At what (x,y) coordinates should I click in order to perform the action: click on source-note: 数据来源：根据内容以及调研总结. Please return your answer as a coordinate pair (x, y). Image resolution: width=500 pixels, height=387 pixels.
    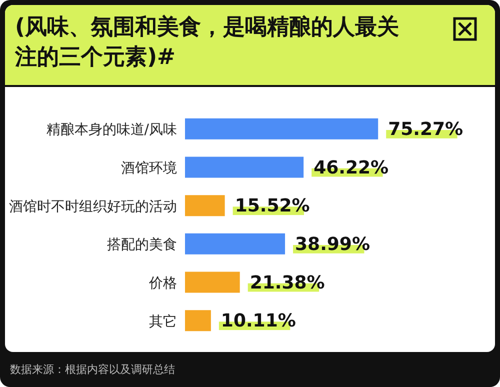
    Looking at the image, I should click on (92, 369).